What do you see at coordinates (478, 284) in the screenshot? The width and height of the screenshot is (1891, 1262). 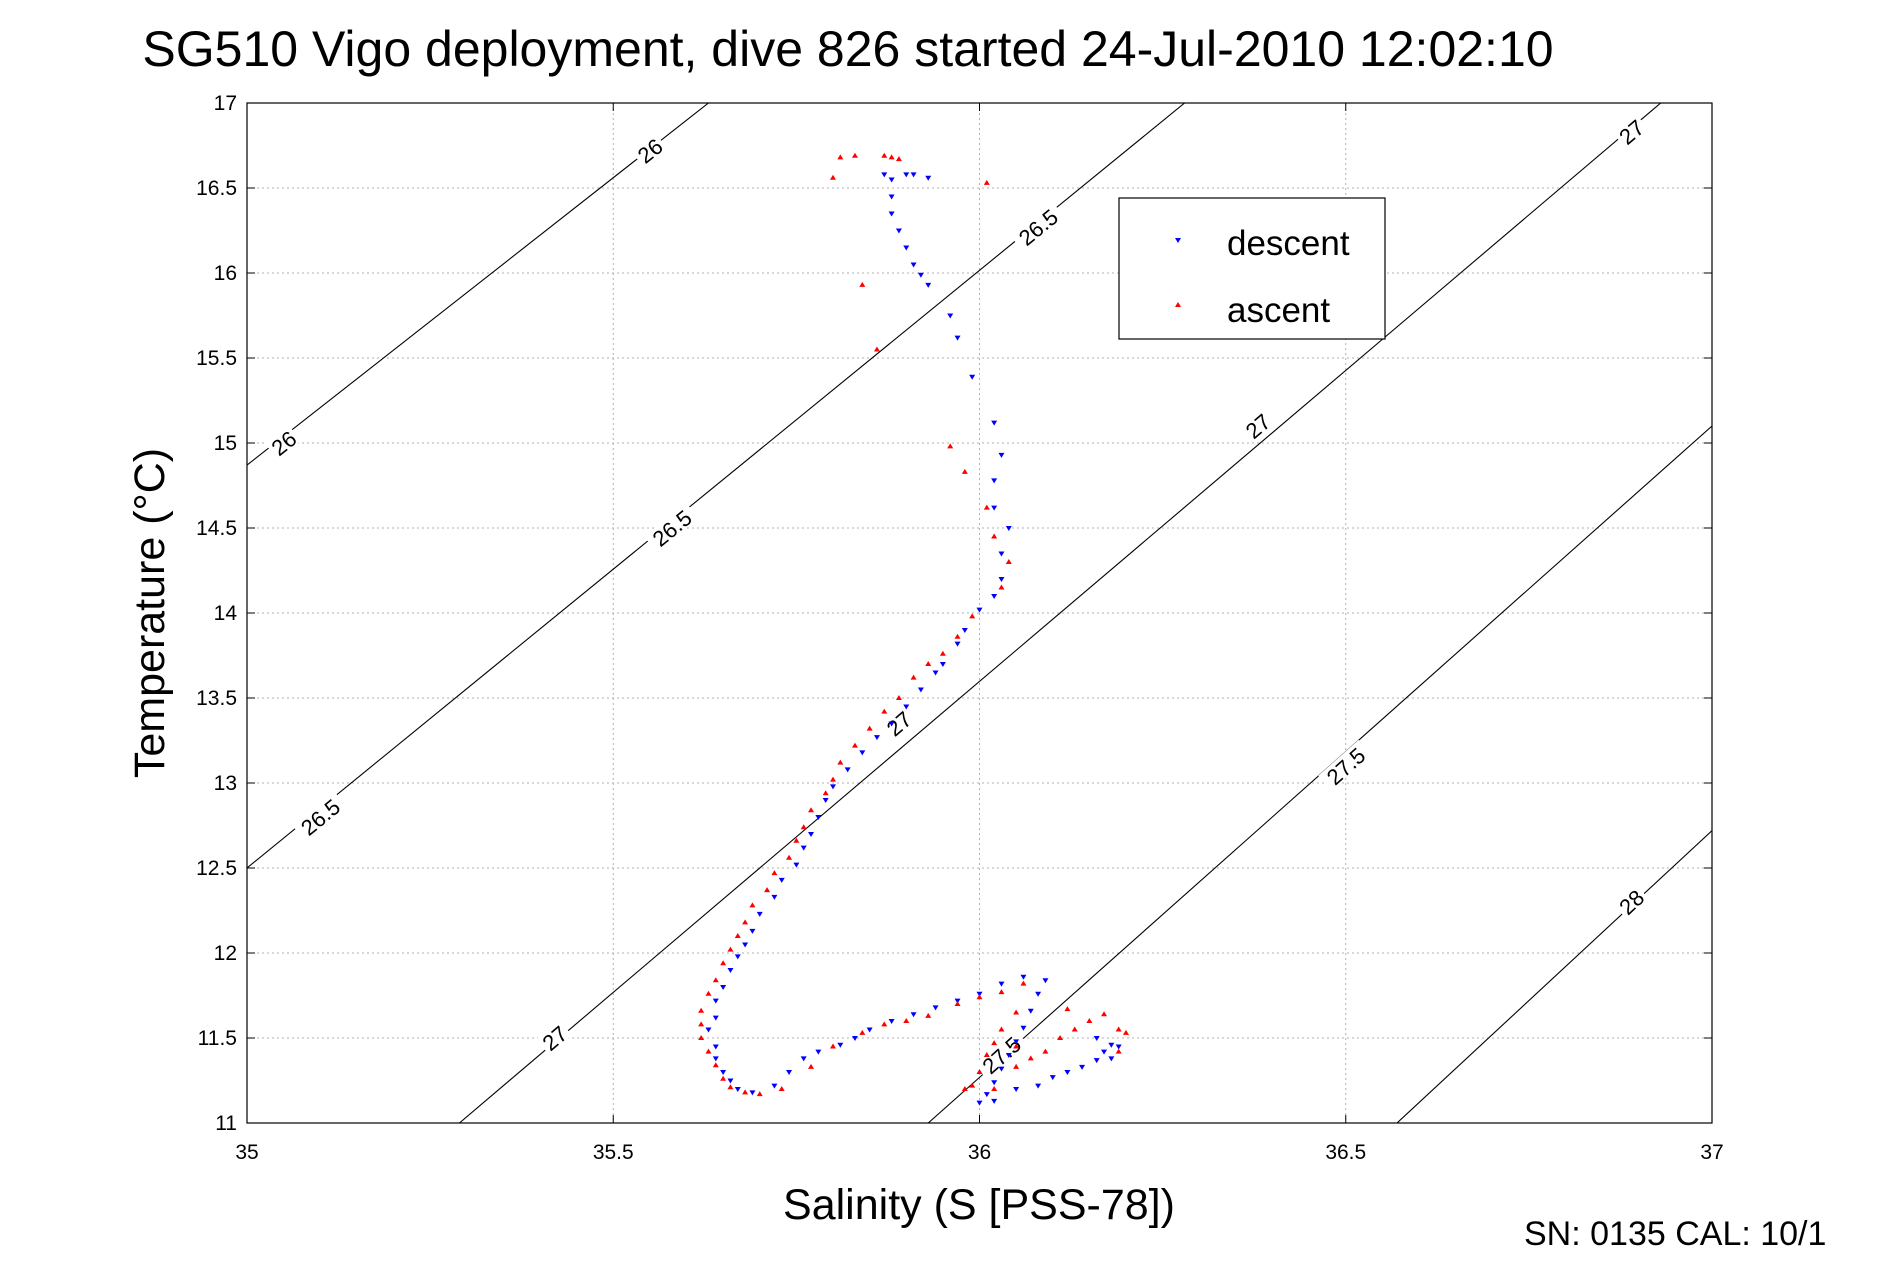 I see `density-contour-line` at bounding box center [478, 284].